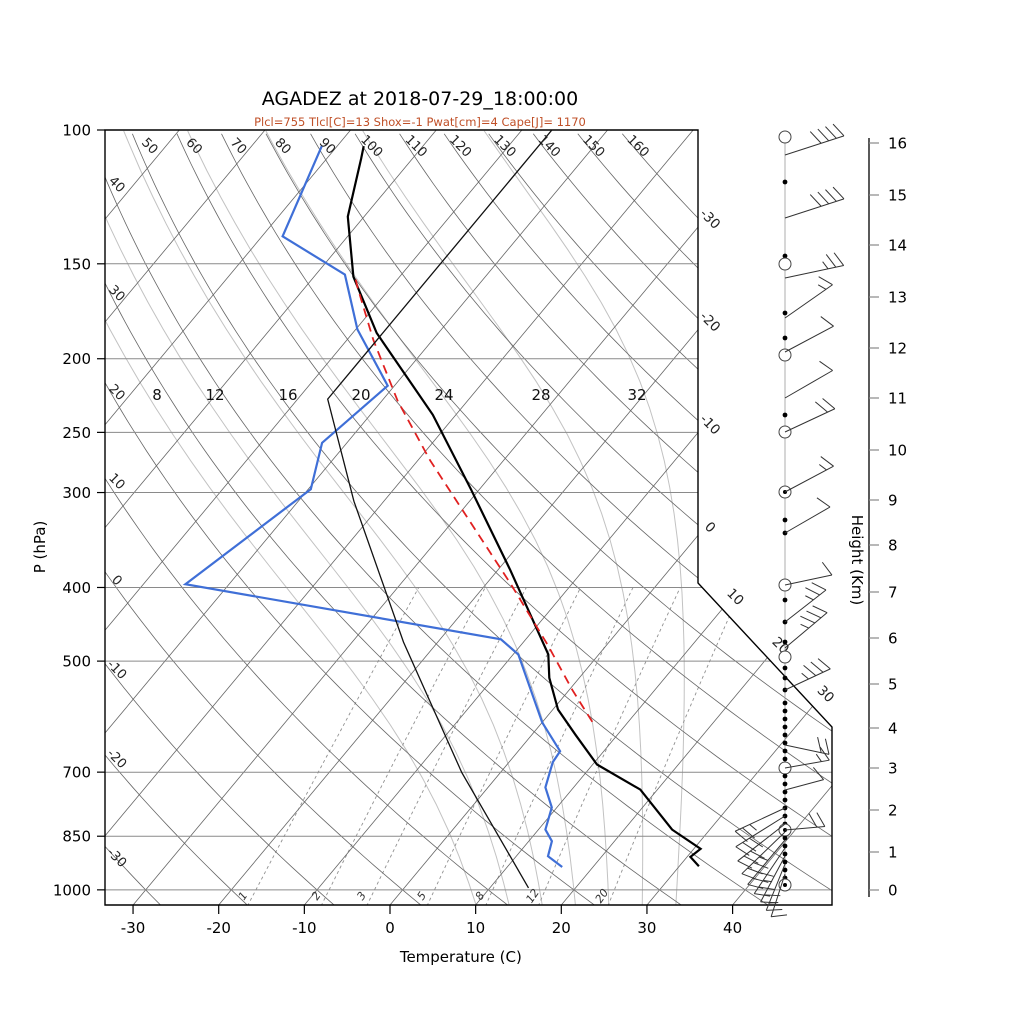 This screenshot has height=1028, width=1024. What do you see at coordinates (443, 395) in the screenshot?
I see `svg-text: 24` at bounding box center [443, 395].